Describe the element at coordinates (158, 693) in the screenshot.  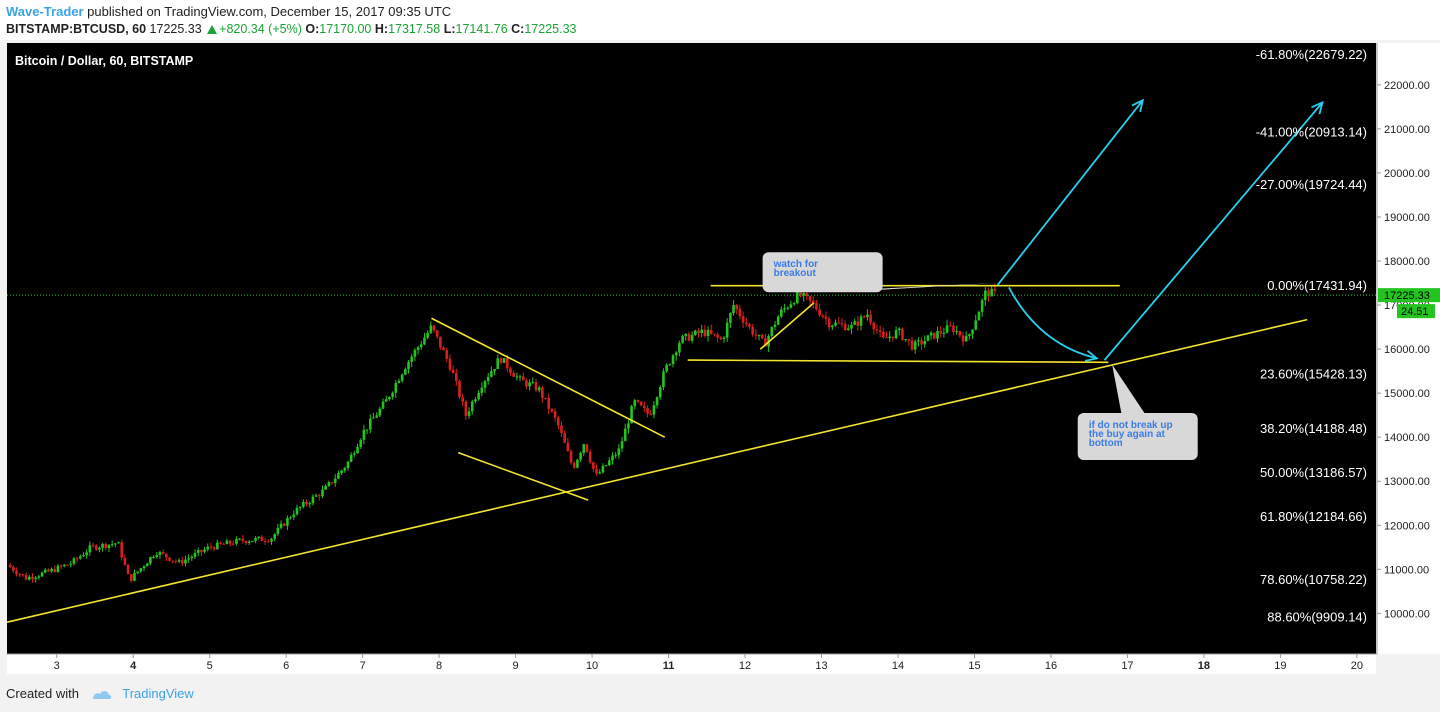
I see `tradingview-link: TradingView` at that location.